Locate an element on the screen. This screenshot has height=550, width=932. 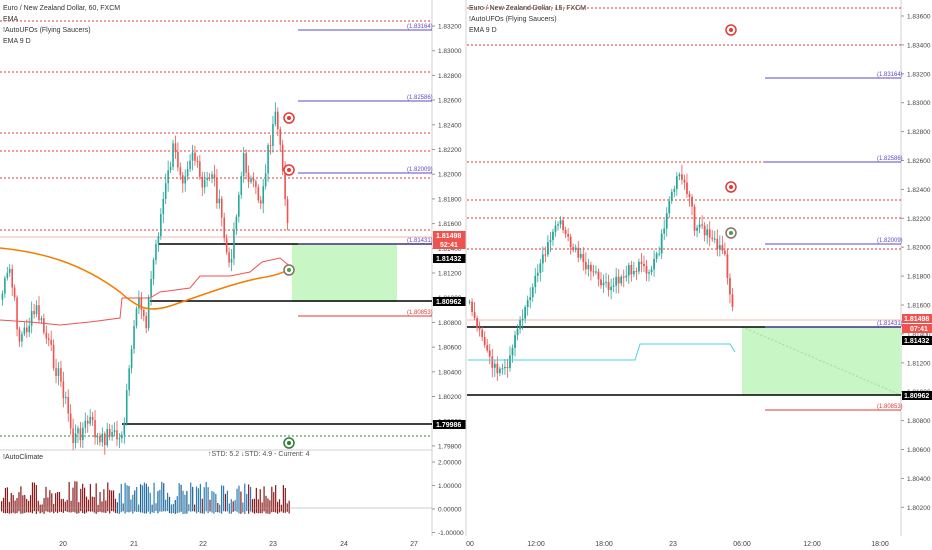
right-badge-timer: 07:41 is located at coordinates (919, 329).